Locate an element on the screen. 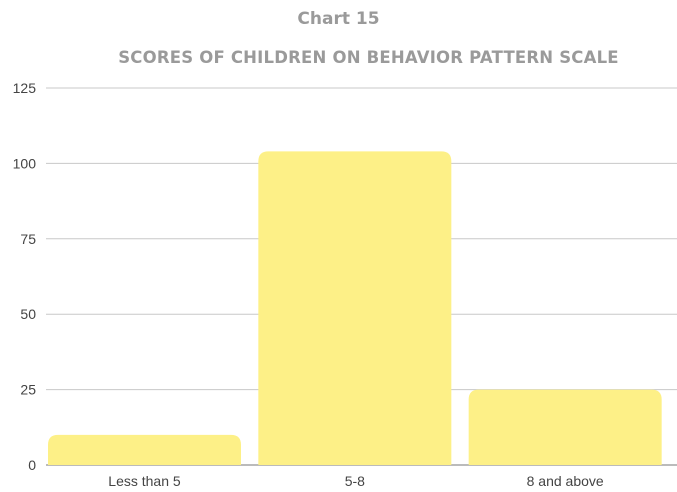  x-tick-label: 5-8 is located at coordinates (355, 481).